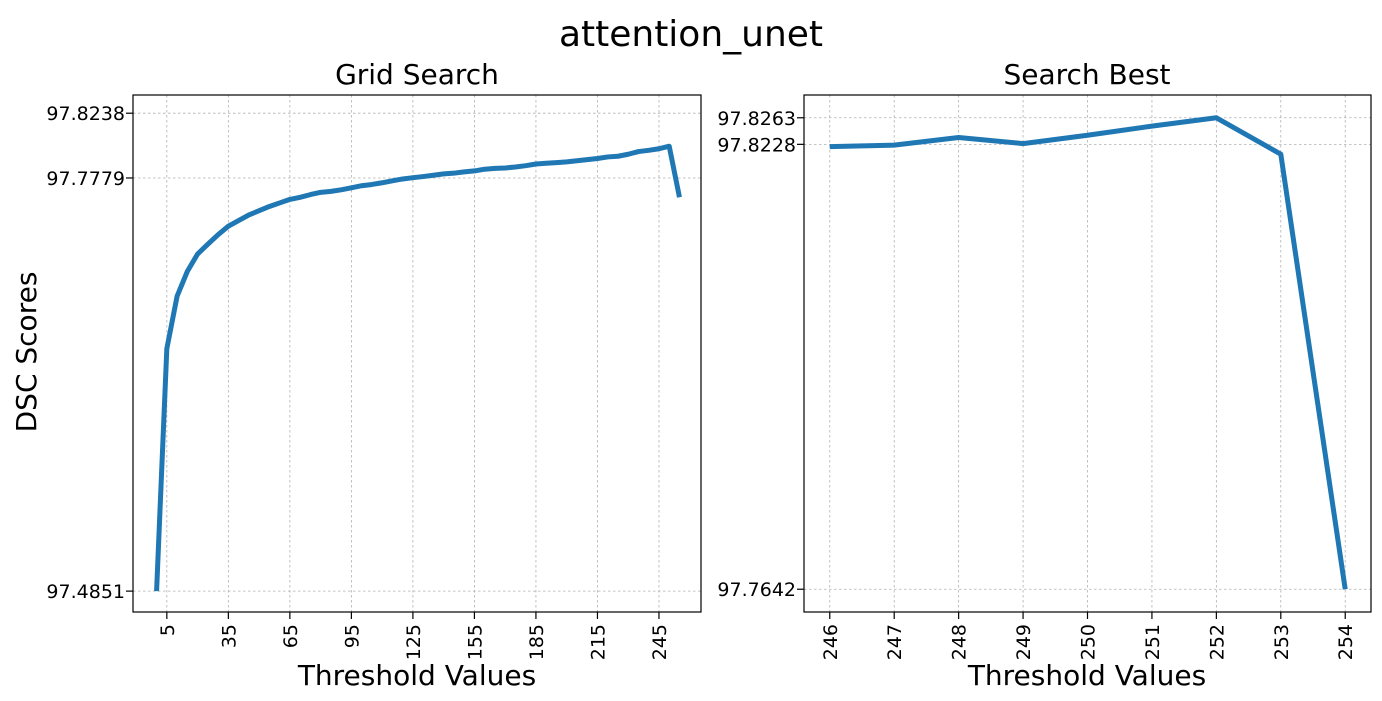 Image resolution: width=1382 pixels, height=701 pixels. What do you see at coordinates (26, 352) in the screenshot?
I see `grid-search-ylabel: DSC Scores` at bounding box center [26, 352].